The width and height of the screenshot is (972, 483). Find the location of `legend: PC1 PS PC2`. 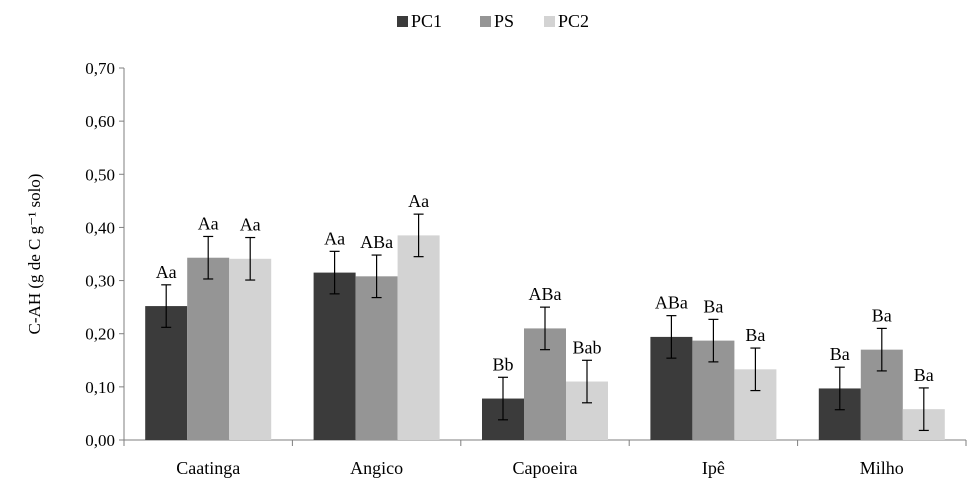

legend: PC1 PS PC2 is located at coordinates (493, 21).